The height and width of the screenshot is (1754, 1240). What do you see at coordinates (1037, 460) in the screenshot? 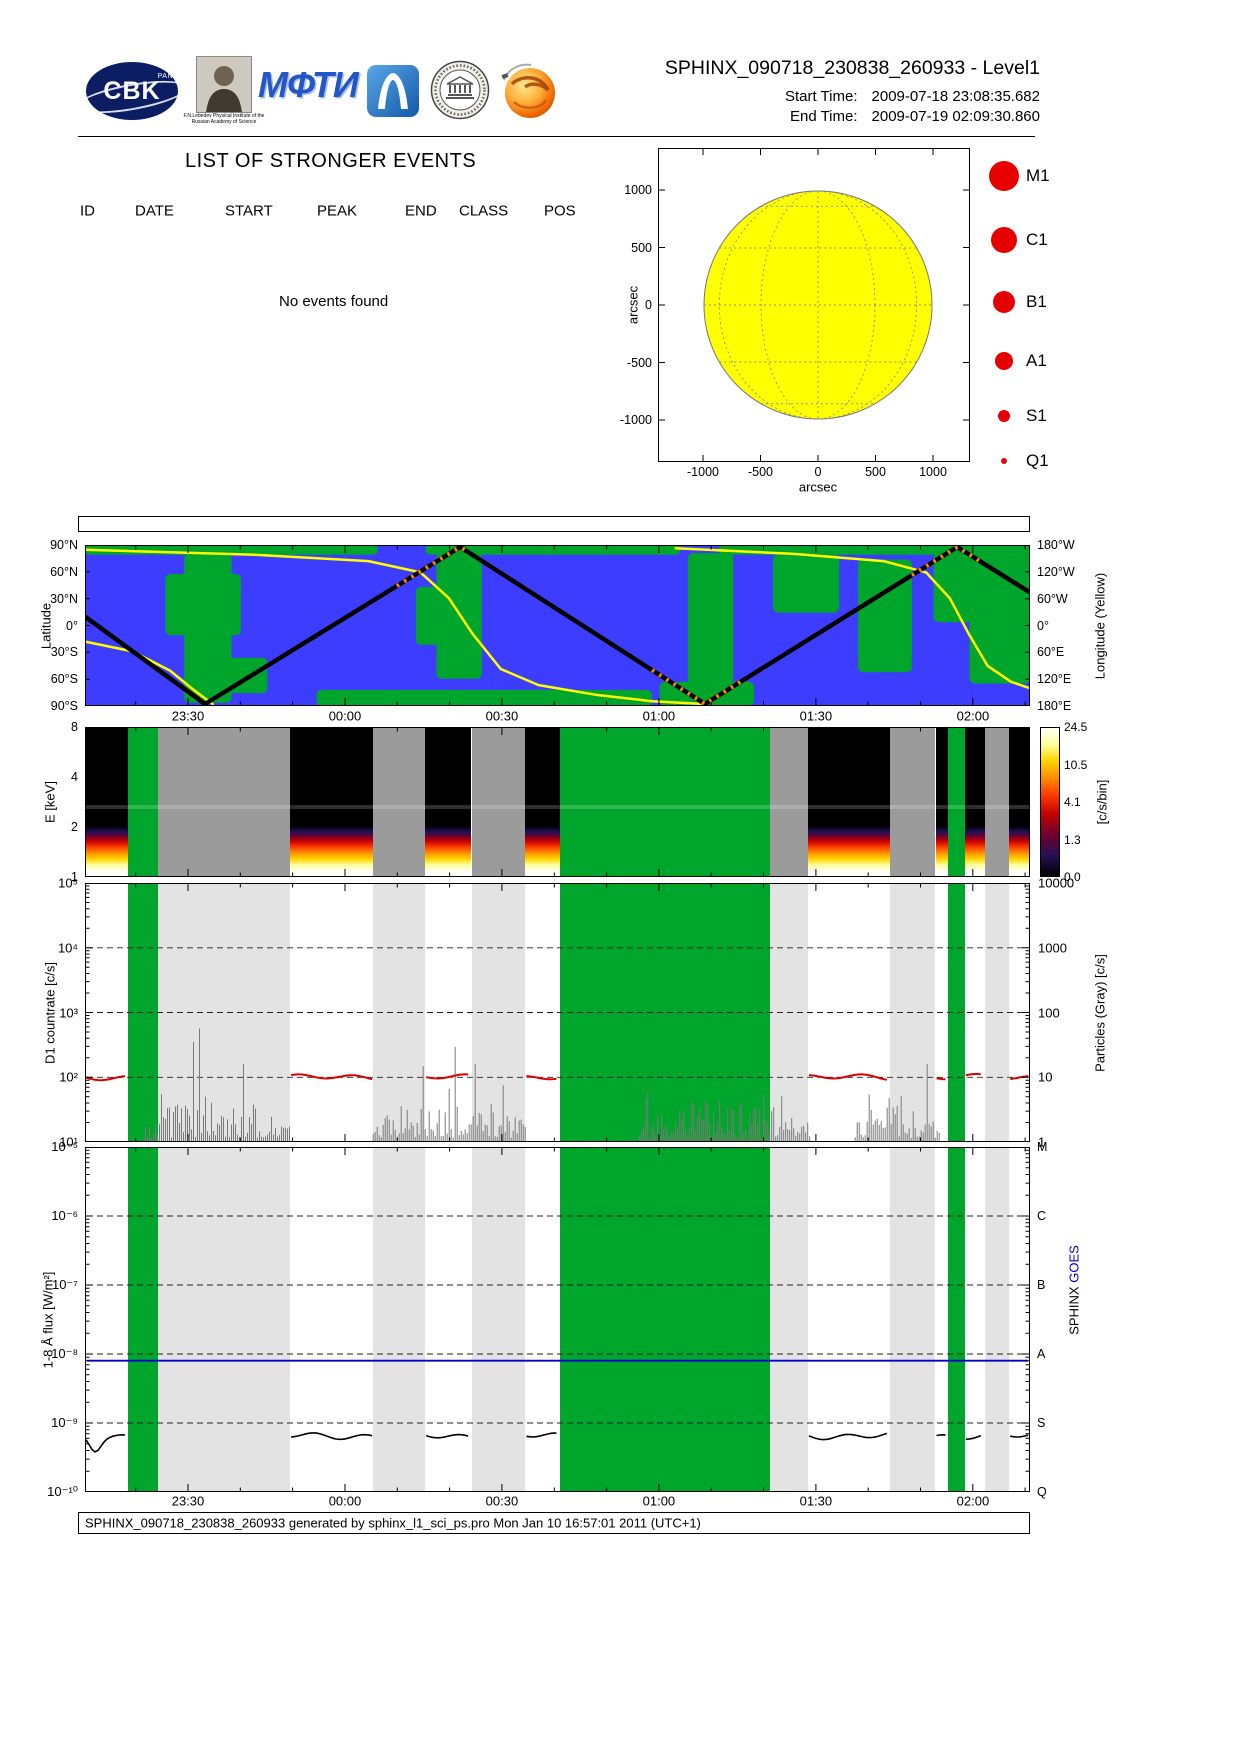
I see `flare-class-label: Q1` at bounding box center [1037, 460].